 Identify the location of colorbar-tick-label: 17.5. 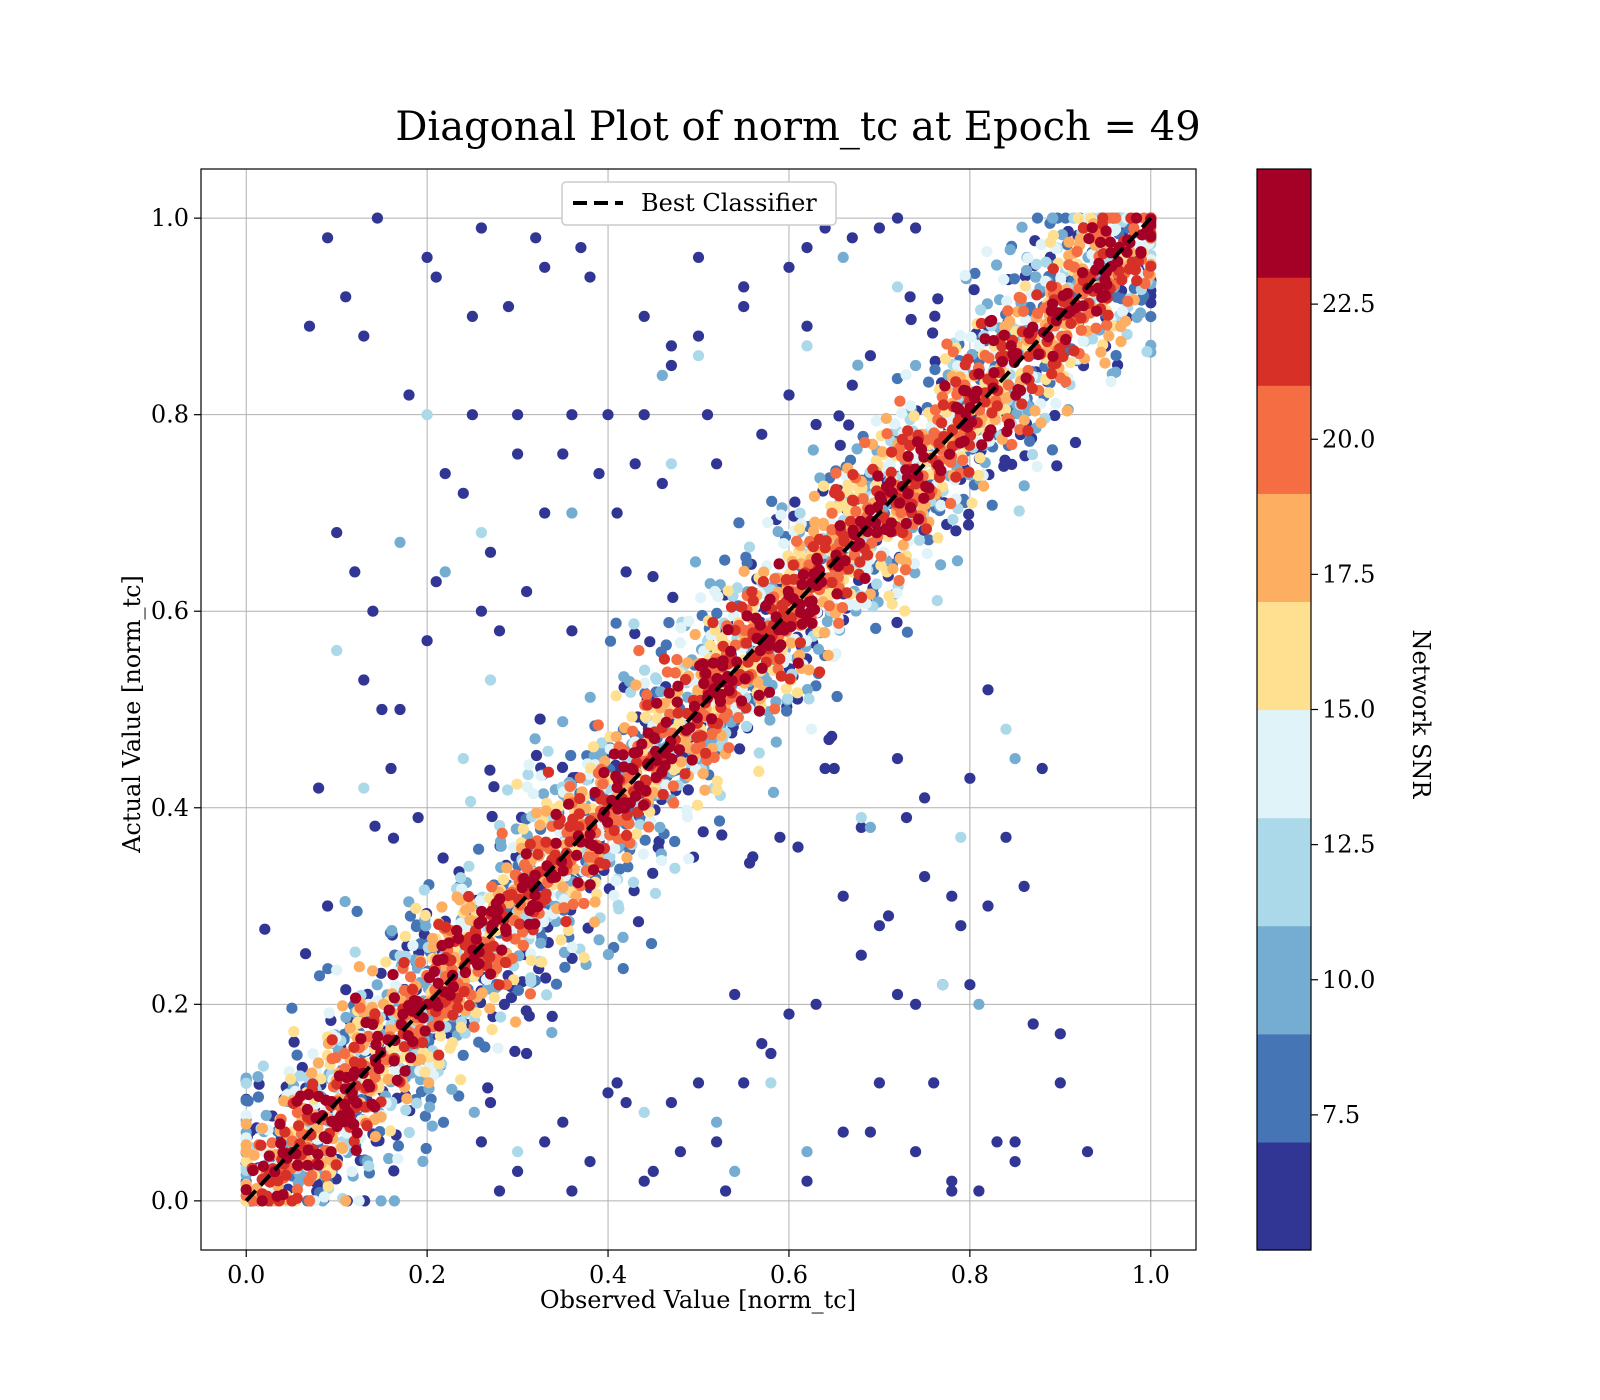
(1348, 574).